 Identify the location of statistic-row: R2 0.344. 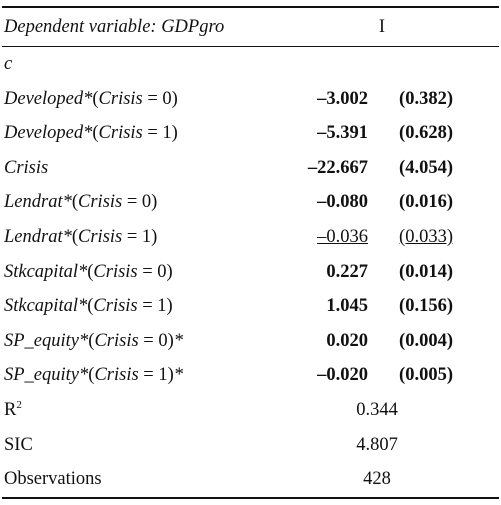
(250, 410).